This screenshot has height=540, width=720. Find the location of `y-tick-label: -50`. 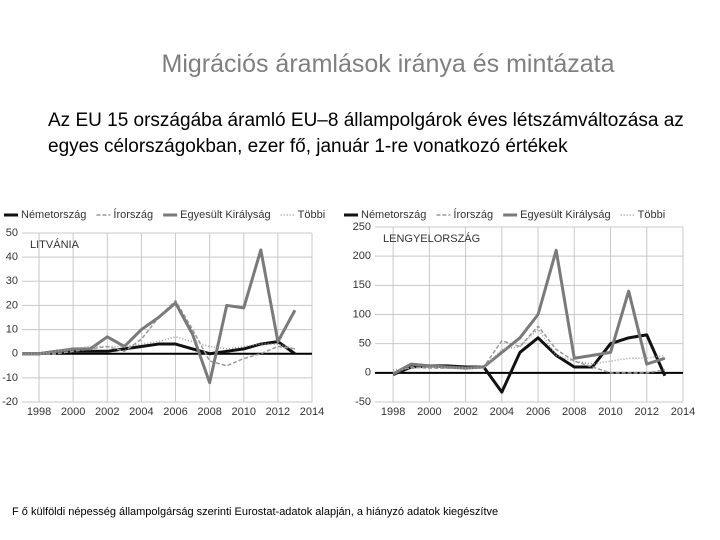

y-tick-label: -50 is located at coordinates (363, 402).